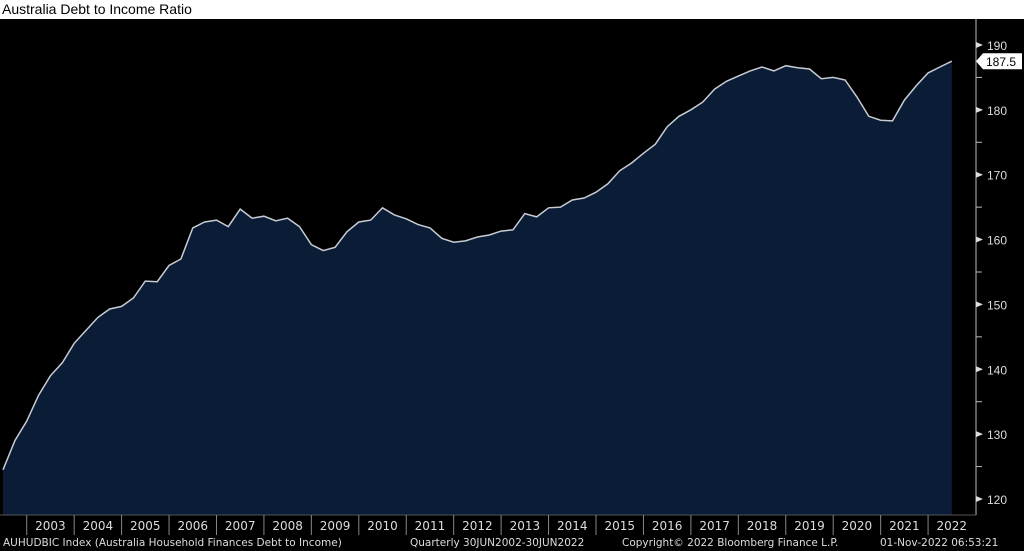 This screenshot has width=1024, height=551. What do you see at coordinates (809, 526) in the screenshot?
I see `x-tick-label: 2019` at bounding box center [809, 526].